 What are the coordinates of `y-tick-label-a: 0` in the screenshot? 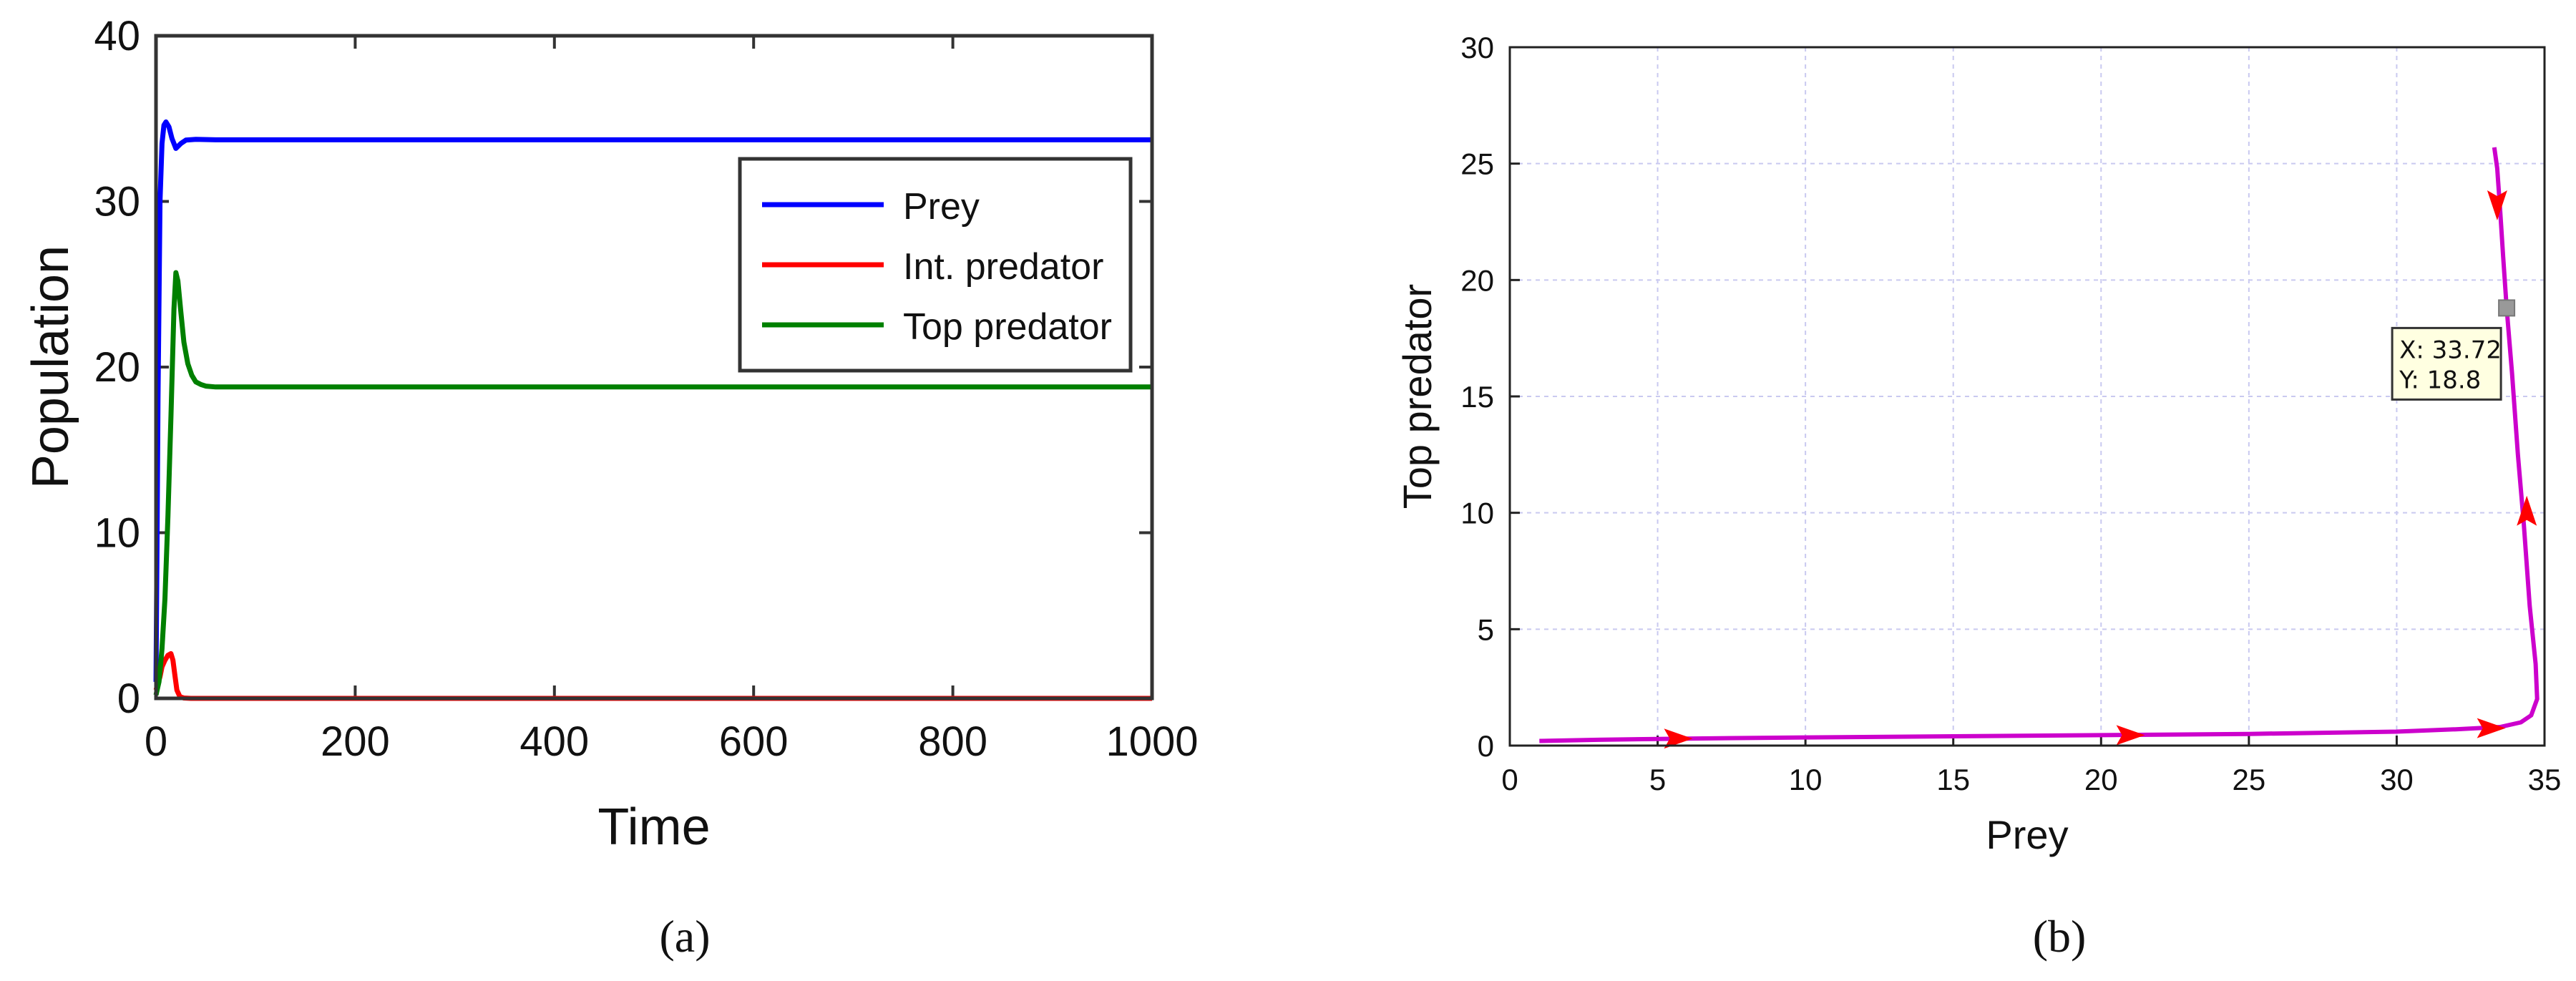 It's located at (128, 698).